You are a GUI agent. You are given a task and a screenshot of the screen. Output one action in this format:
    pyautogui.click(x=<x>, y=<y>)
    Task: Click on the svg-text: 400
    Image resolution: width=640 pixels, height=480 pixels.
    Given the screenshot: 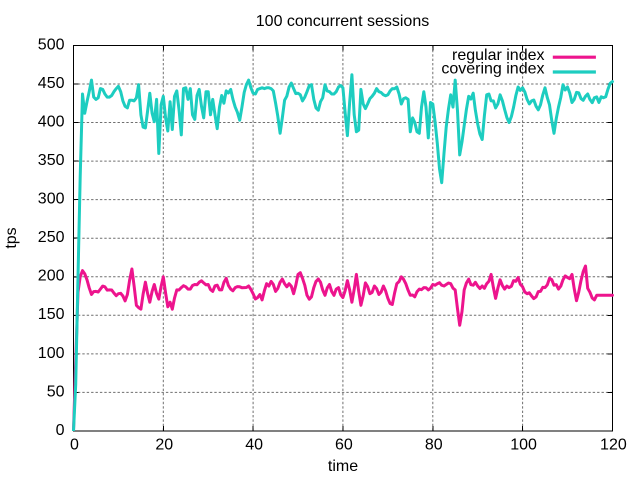 What is the action you would take?
    pyautogui.click(x=51, y=121)
    